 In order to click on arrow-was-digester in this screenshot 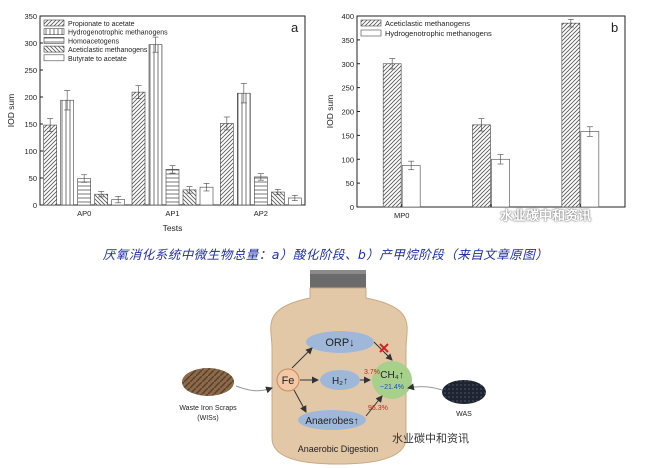, I will do `click(425, 387)`.